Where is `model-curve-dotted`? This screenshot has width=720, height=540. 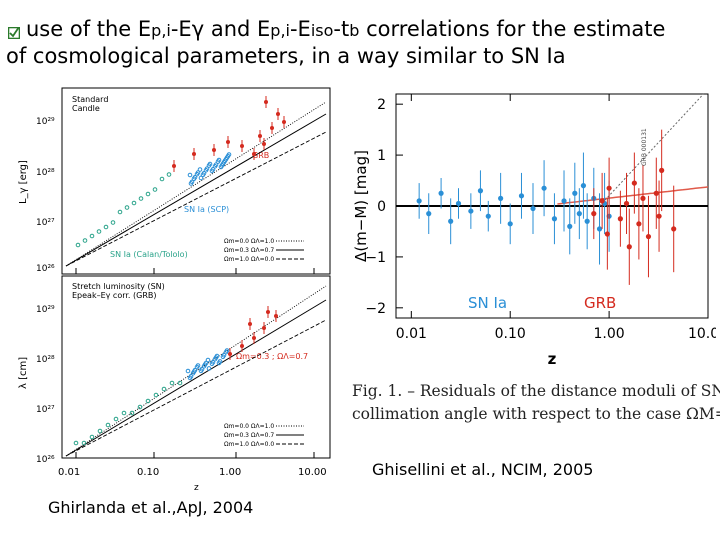
model-curve-dotted is located at coordinates (651, 150).